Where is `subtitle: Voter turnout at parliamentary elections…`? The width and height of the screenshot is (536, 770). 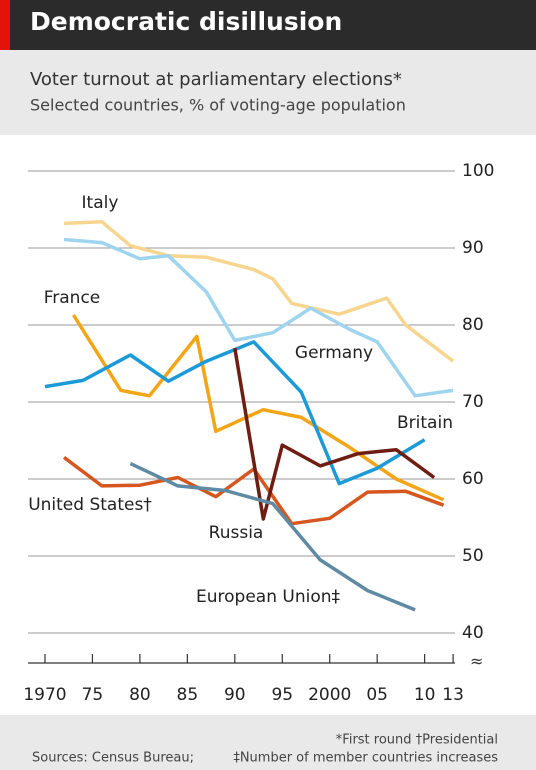
subtitle: Voter turnout at parliamentary elections… is located at coordinates (216, 79).